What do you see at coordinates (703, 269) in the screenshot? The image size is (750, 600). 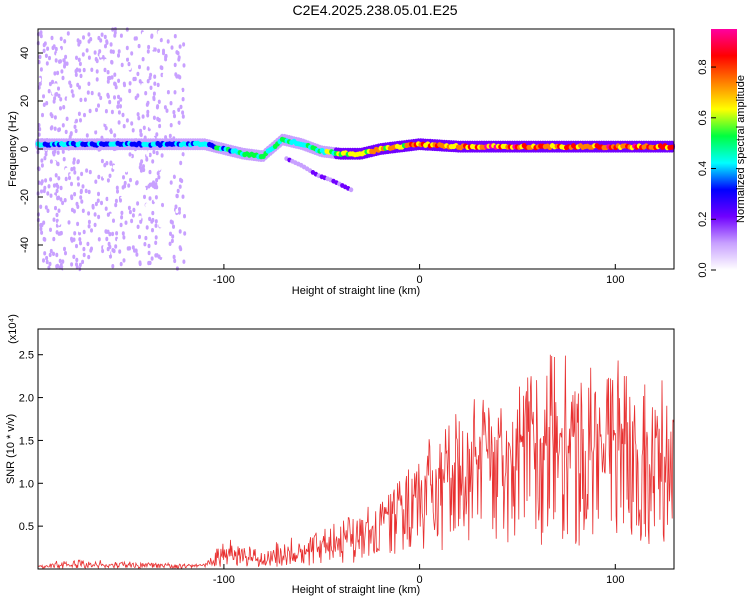 I see `colorbar-tick-label: 0.0` at bounding box center [703, 269].